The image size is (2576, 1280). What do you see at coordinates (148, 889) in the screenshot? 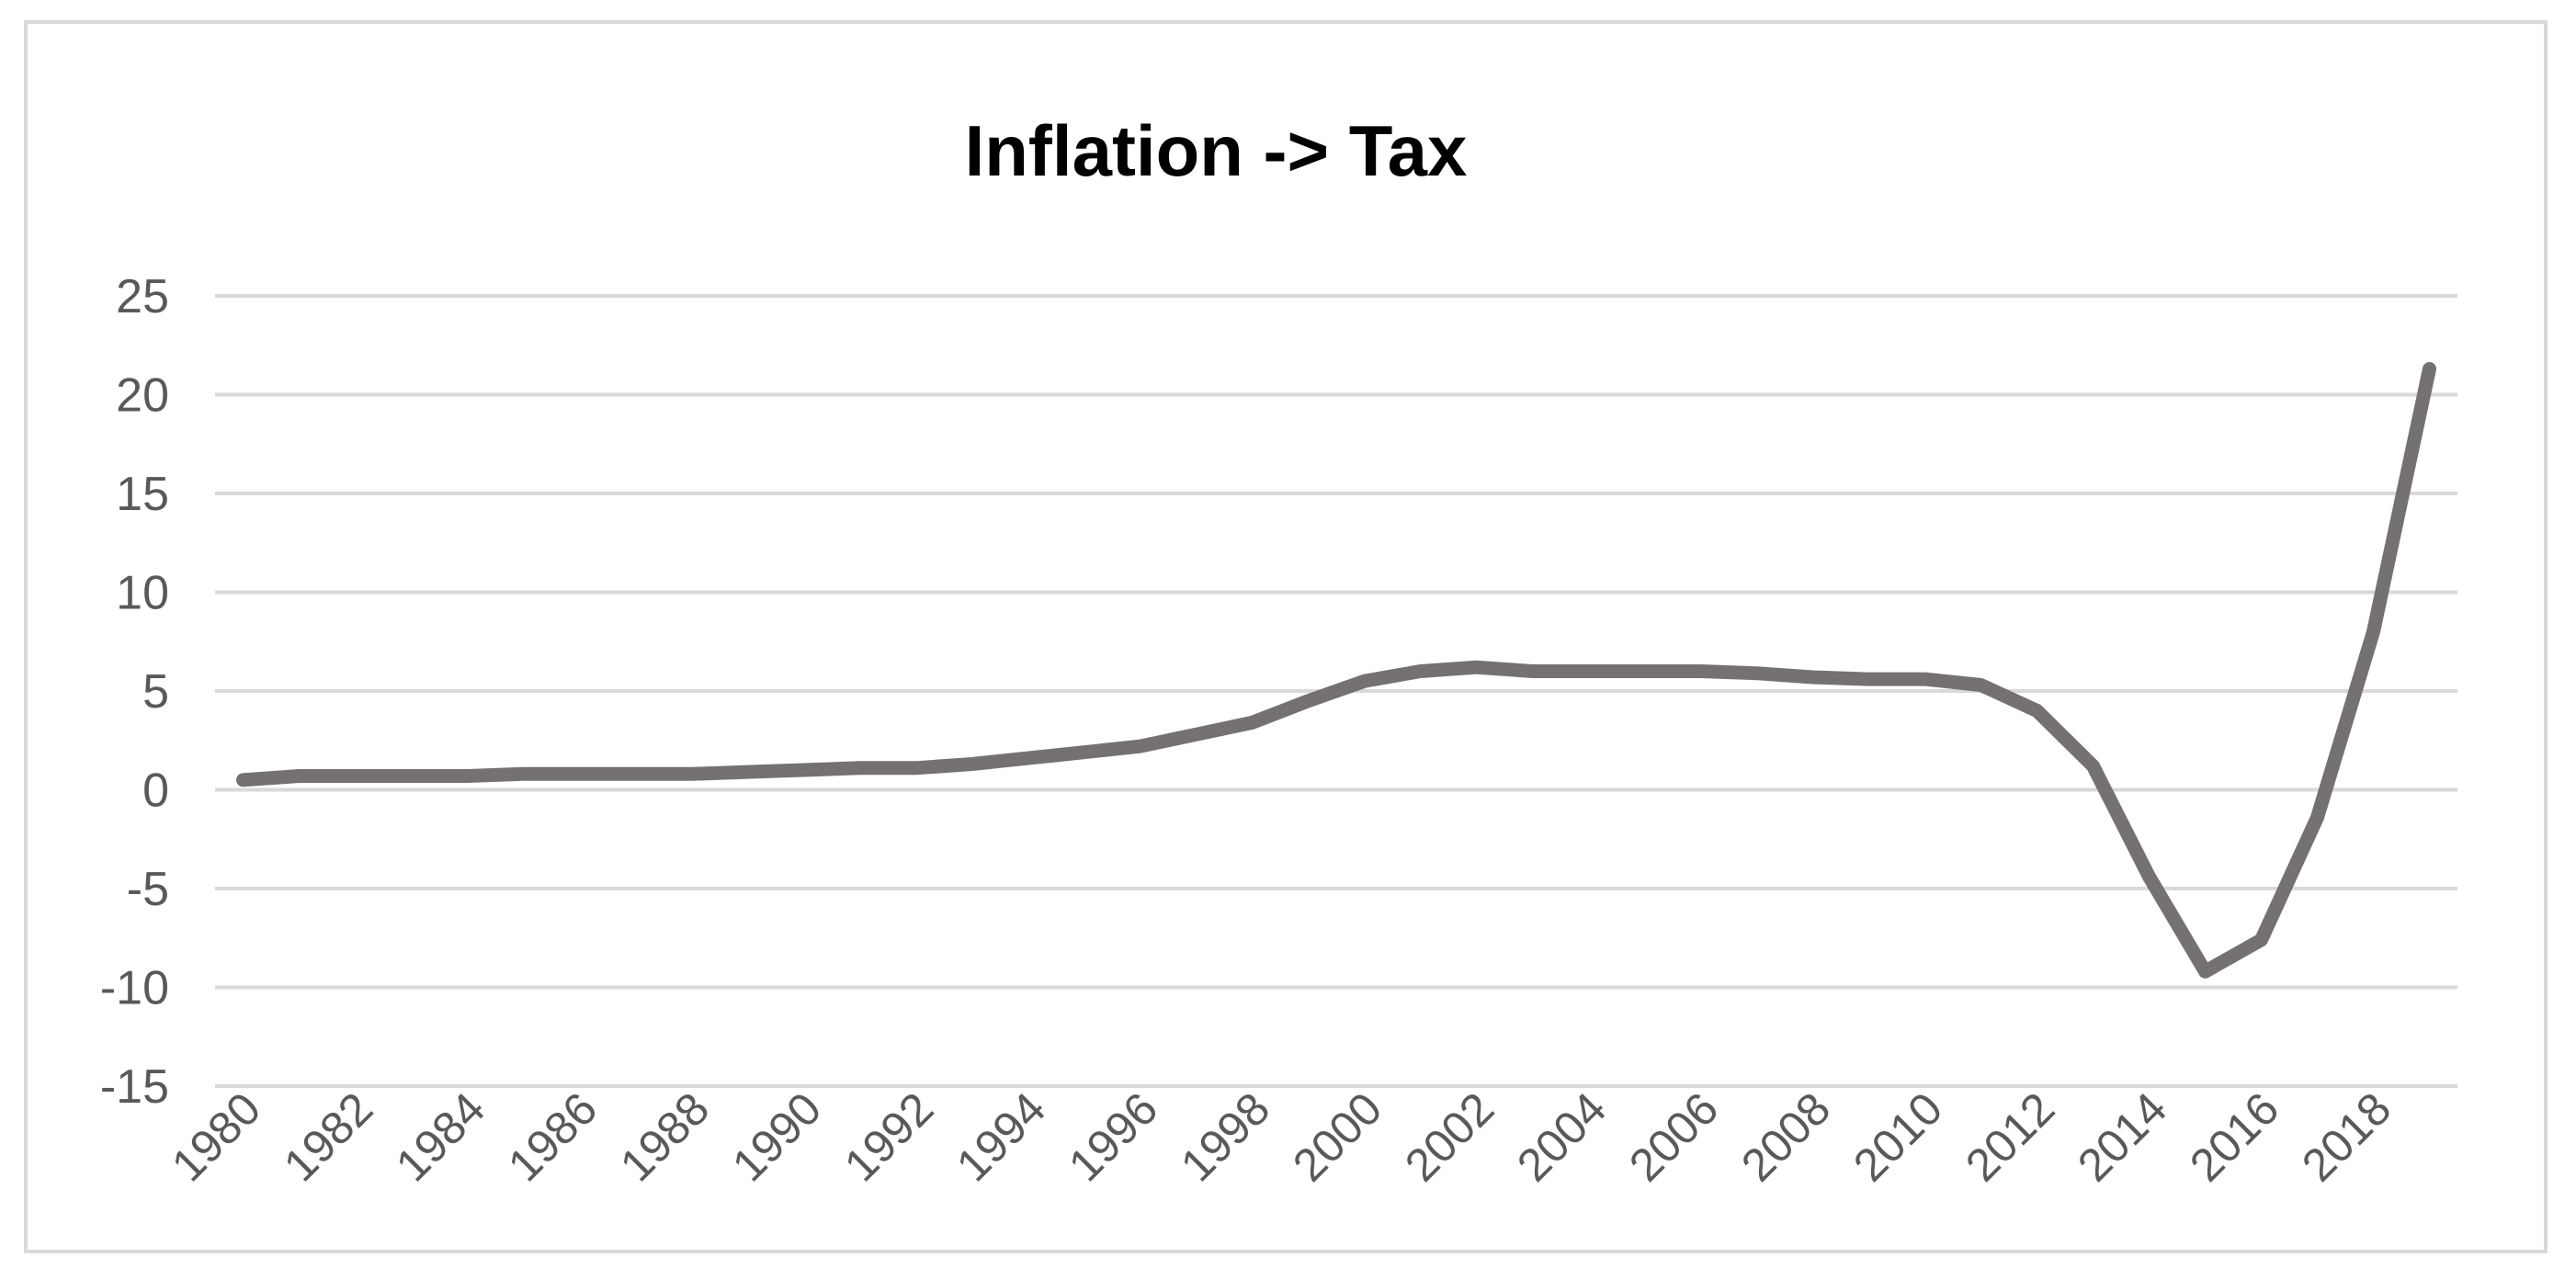
I see `y-tick-label: -5` at bounding box center [148, 889].